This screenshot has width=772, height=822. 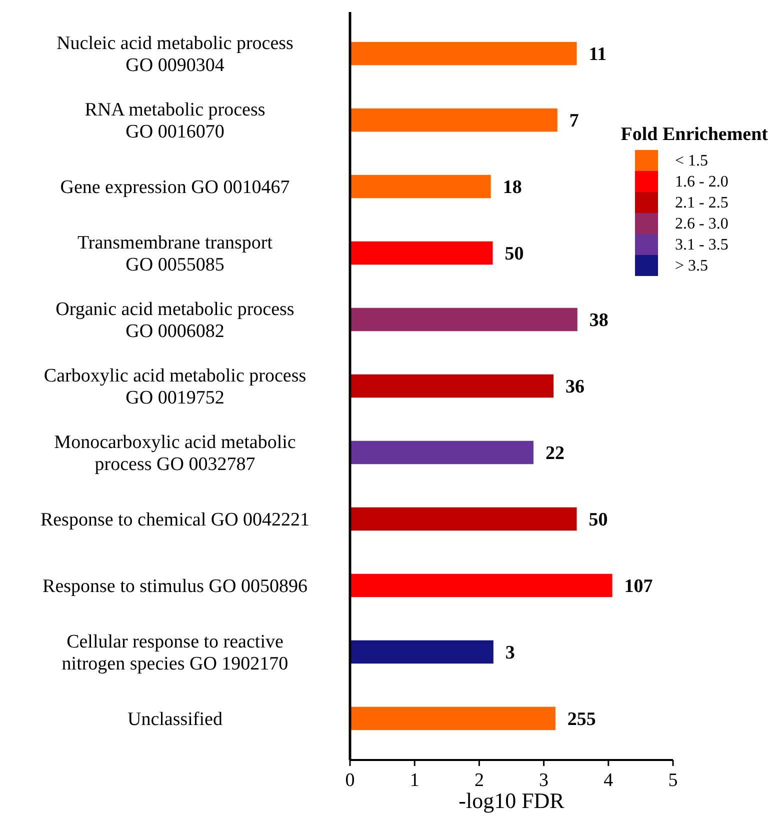 What do you see at coordinates (598, 321) in the screenshot?
I see `annotation: 38` at bounding box center [598, 321].